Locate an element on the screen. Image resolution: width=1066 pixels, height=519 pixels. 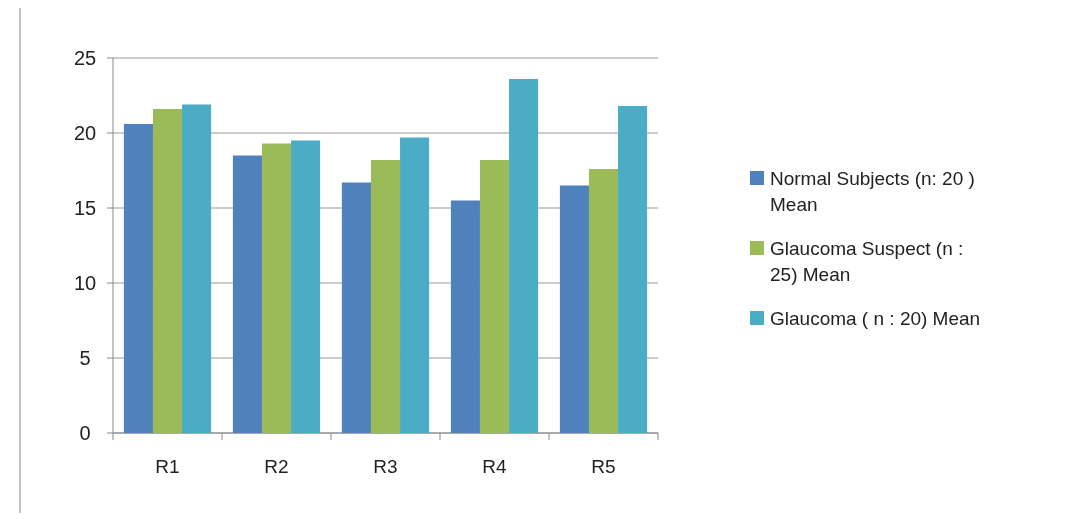
y-tick-label: 20 is located at coordinates (85, 133).